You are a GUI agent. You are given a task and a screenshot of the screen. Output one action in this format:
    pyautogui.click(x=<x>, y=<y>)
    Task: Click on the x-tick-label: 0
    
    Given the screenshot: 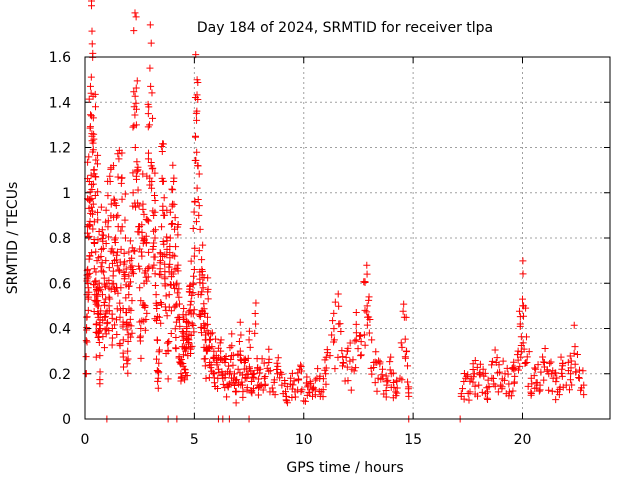 What is the action you would take?
    pyautogui.click(x=85, y=440)
    